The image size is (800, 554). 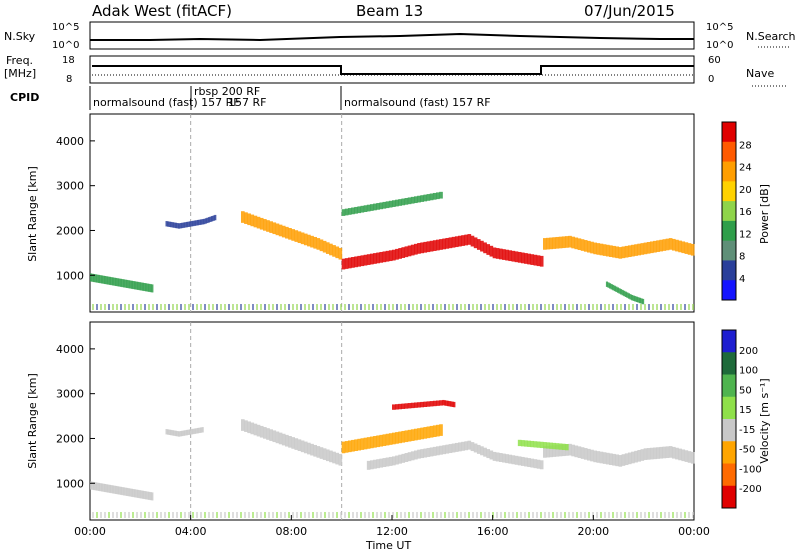 I want to click on nsky-trace, so click(x=392, y=37).